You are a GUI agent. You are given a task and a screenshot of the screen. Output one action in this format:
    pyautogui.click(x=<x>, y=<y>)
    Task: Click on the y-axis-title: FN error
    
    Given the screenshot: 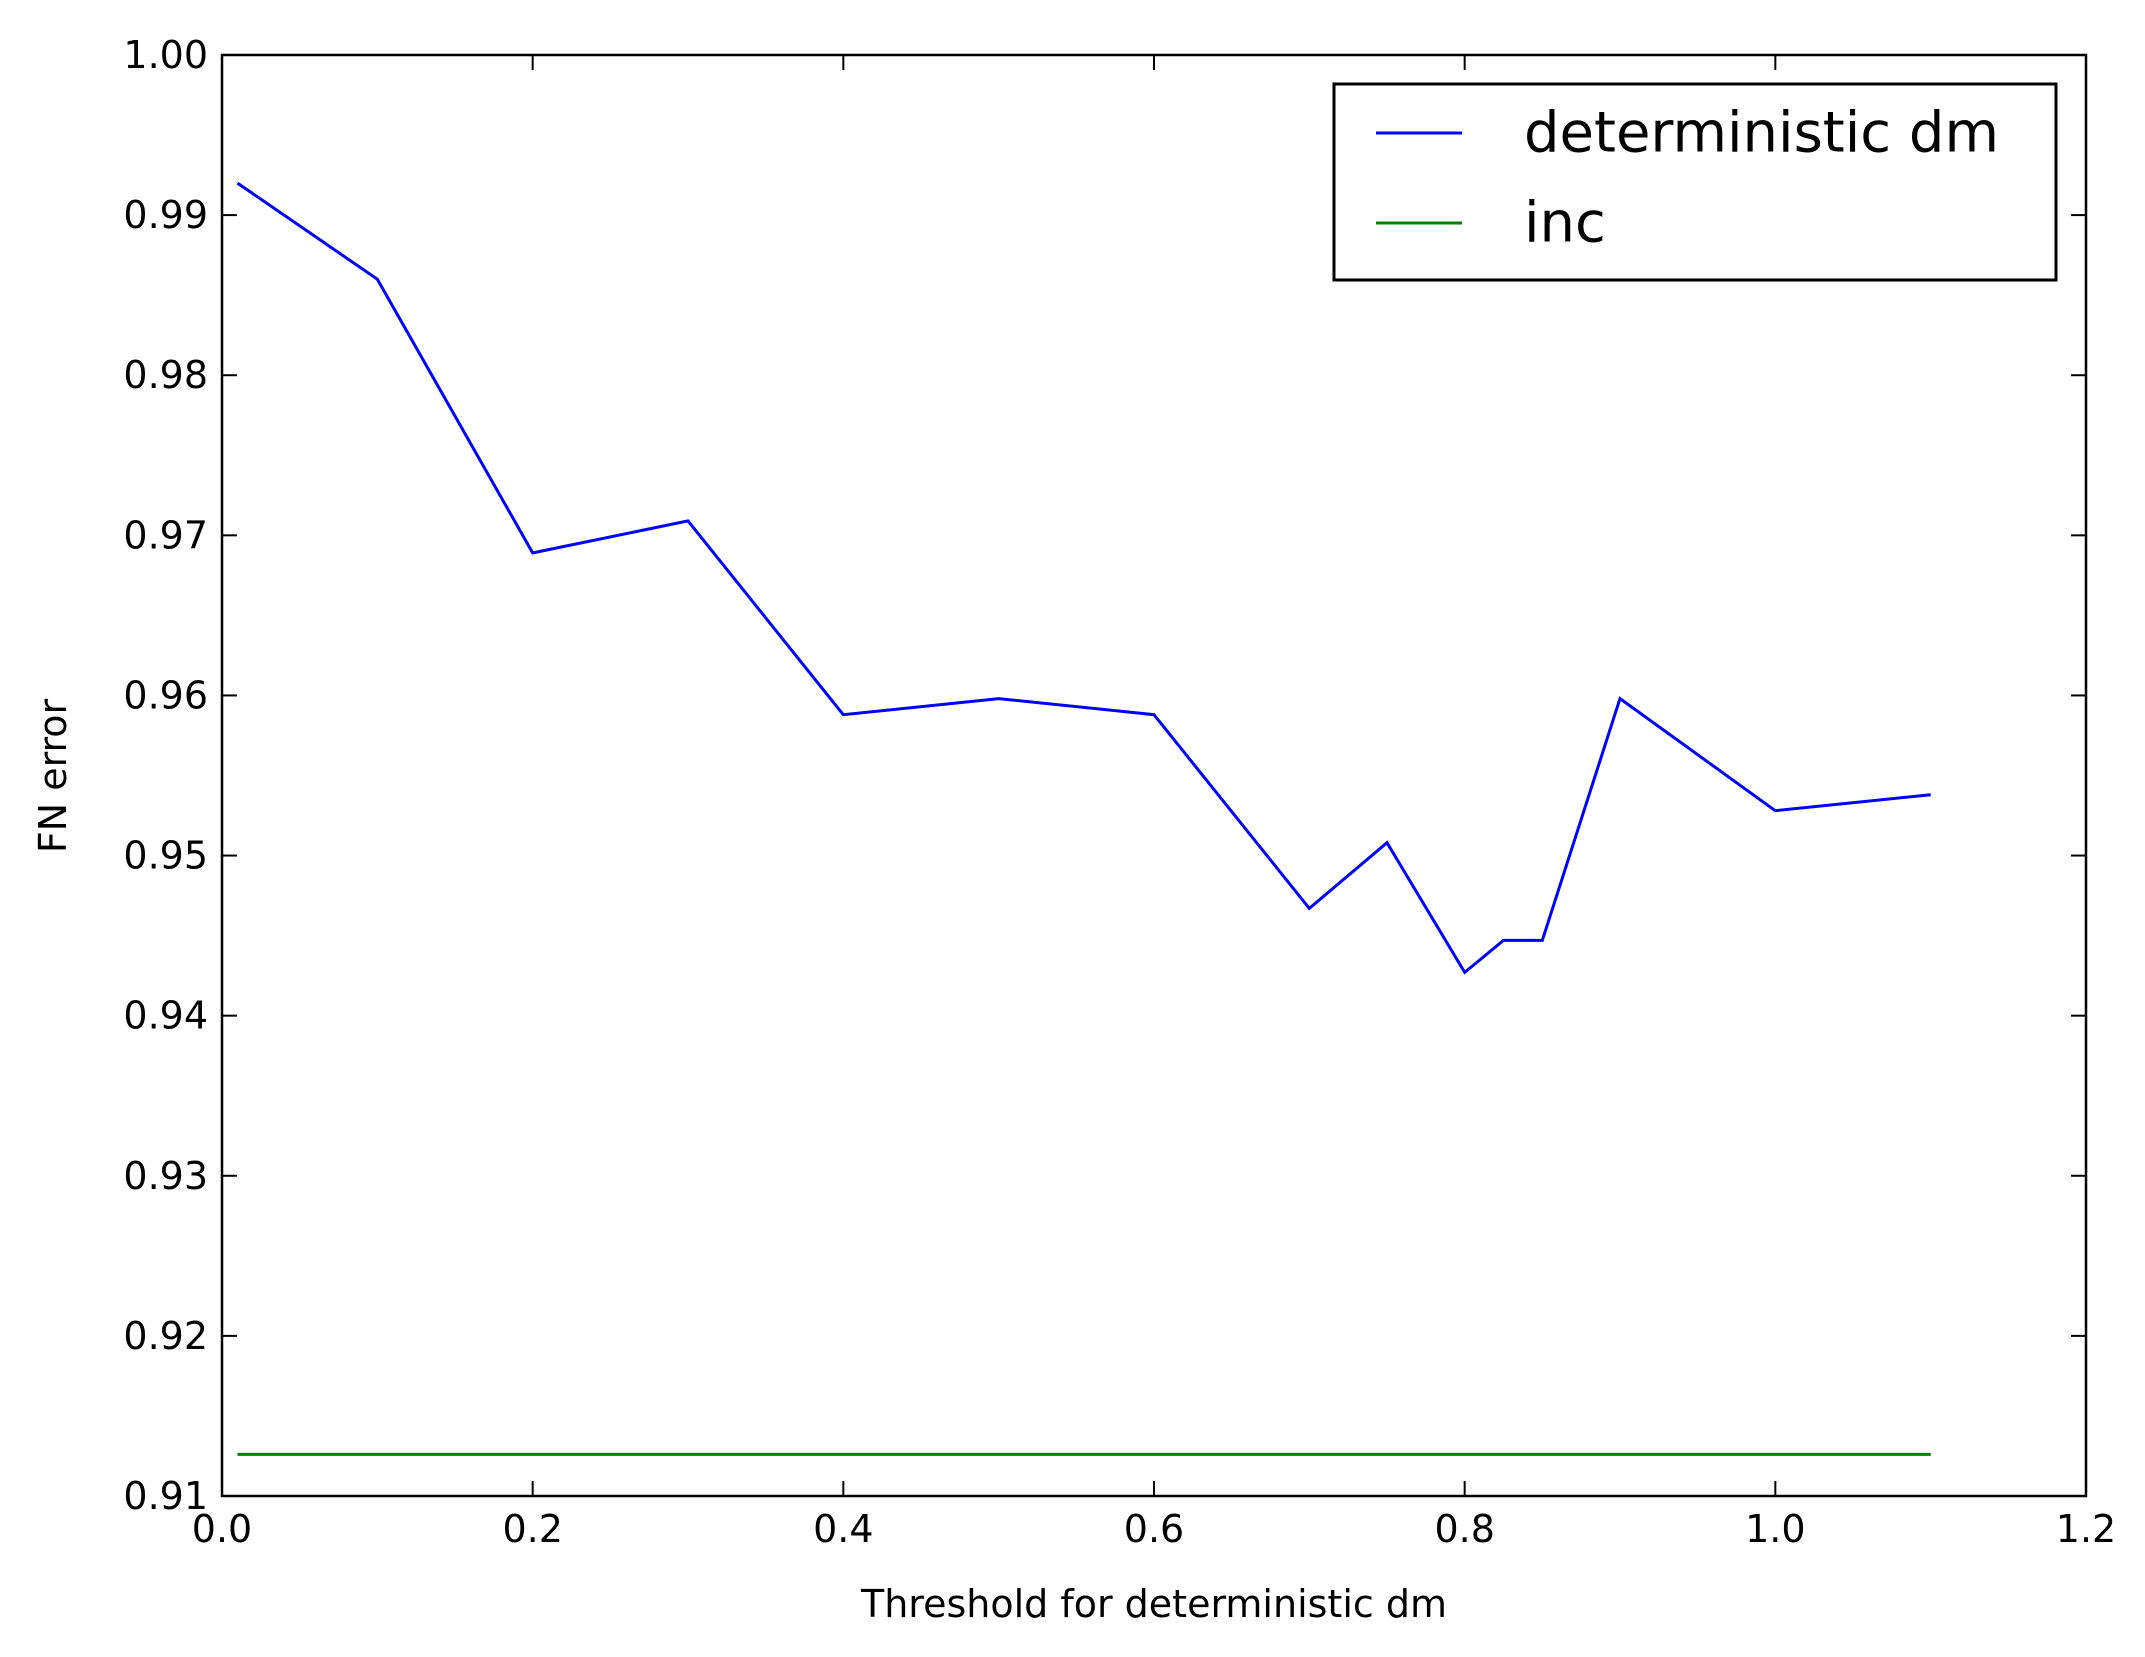 What is the action you would take?
    pyautogui.click(x=53, y=775)
    